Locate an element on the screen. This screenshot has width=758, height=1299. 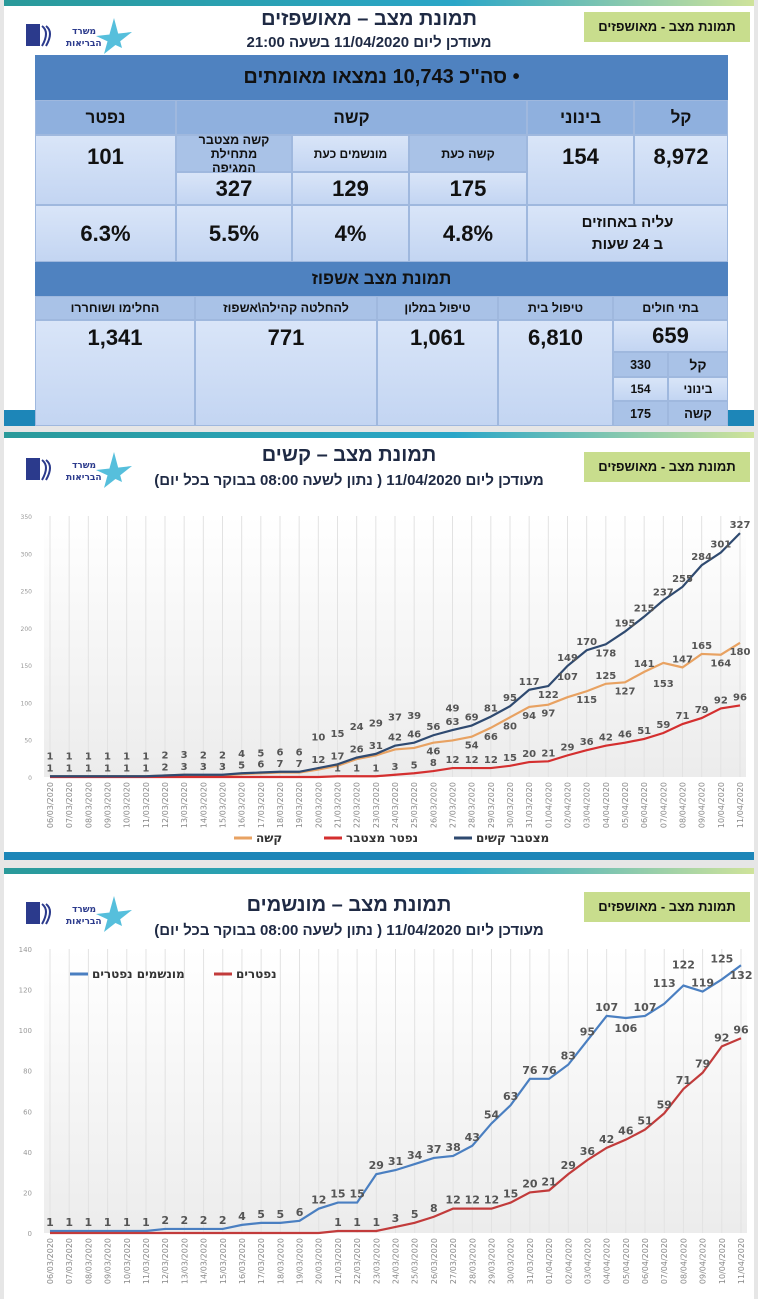
ministry-logo: משרד הבריאות is located at coordinates (81, 38).